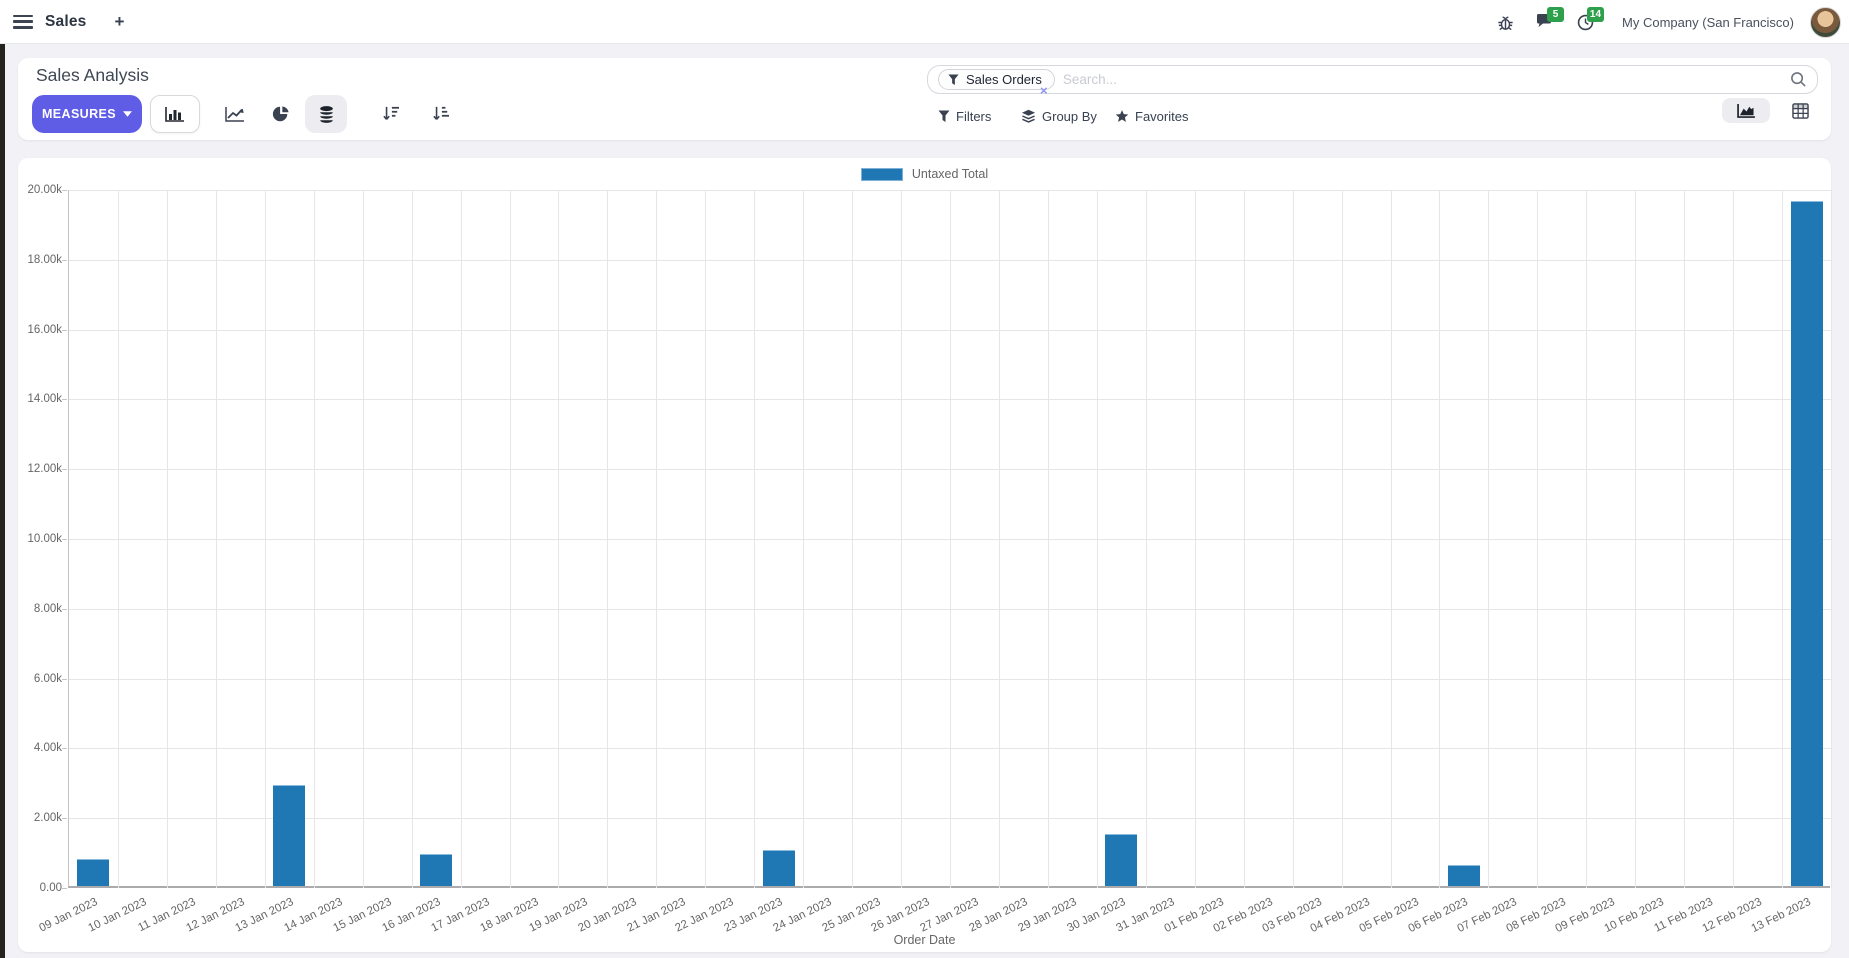  What do you see at coordinates (964, 116) in the screenshot?
I see `filters-menu: Filters` at bounding box center [964, 116].